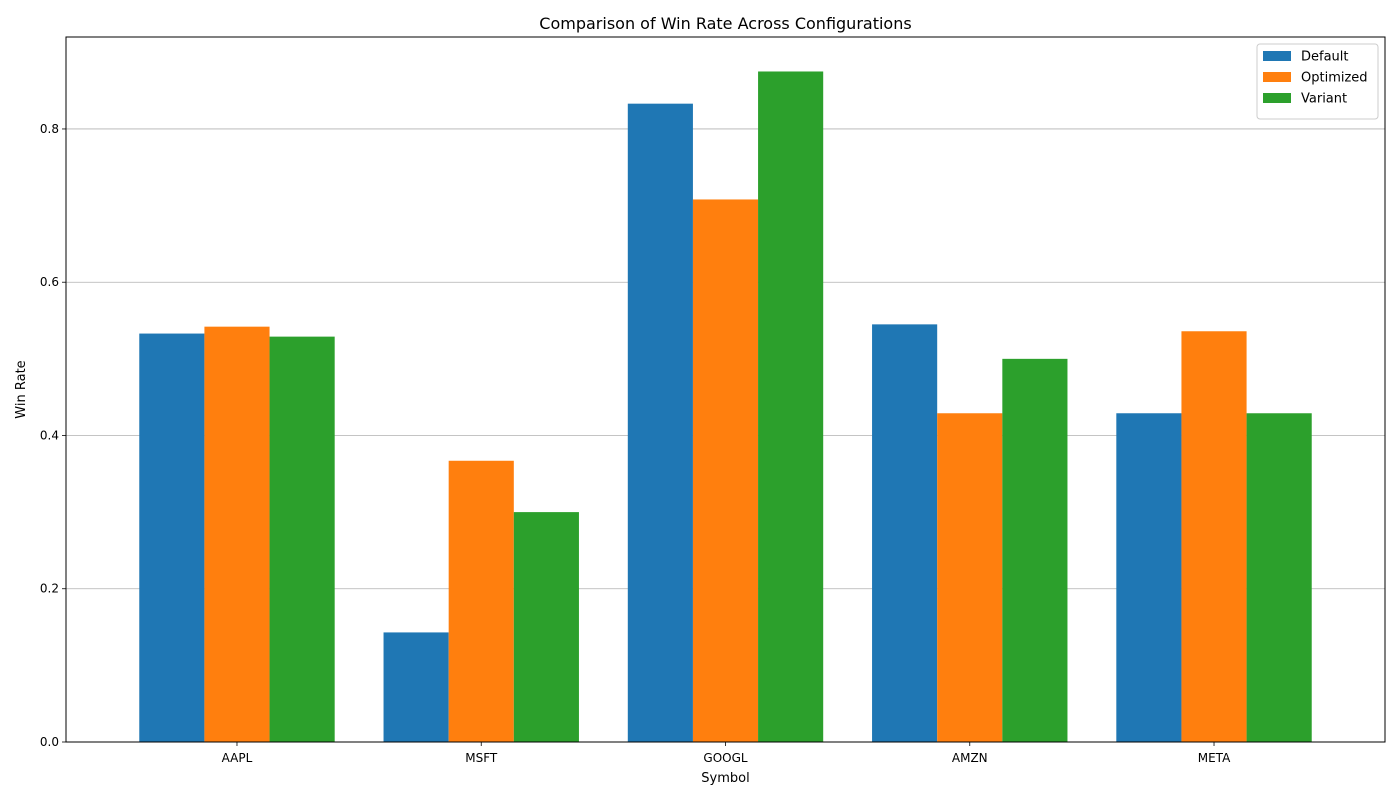 The width and height of the screenshot is (1400, 800). Describe the element at coordinates (172, 537) in the screenshot. I see `bar-default-aapl` at that location.